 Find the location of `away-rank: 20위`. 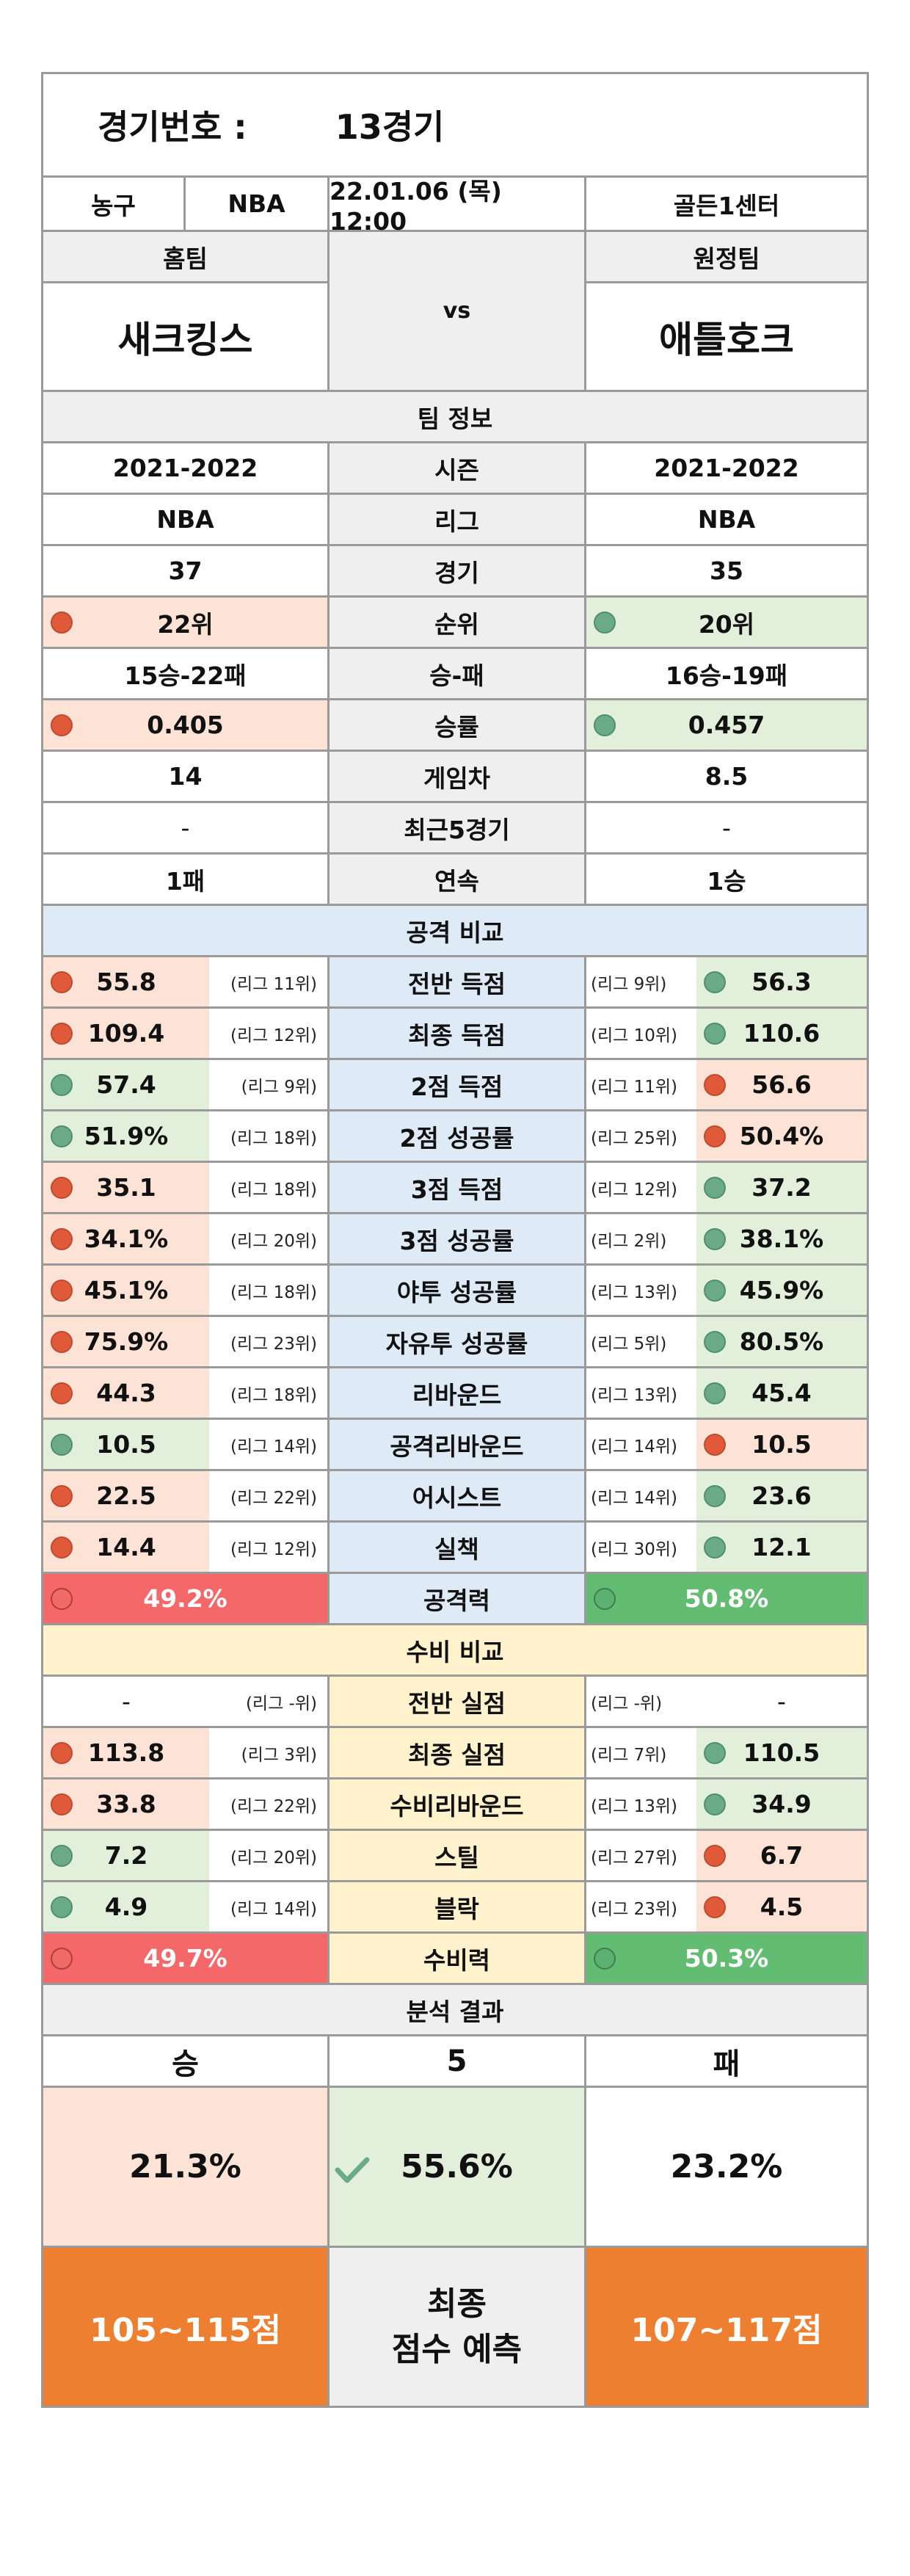

away-rank: 20위 is located at coordinates (727, 623).